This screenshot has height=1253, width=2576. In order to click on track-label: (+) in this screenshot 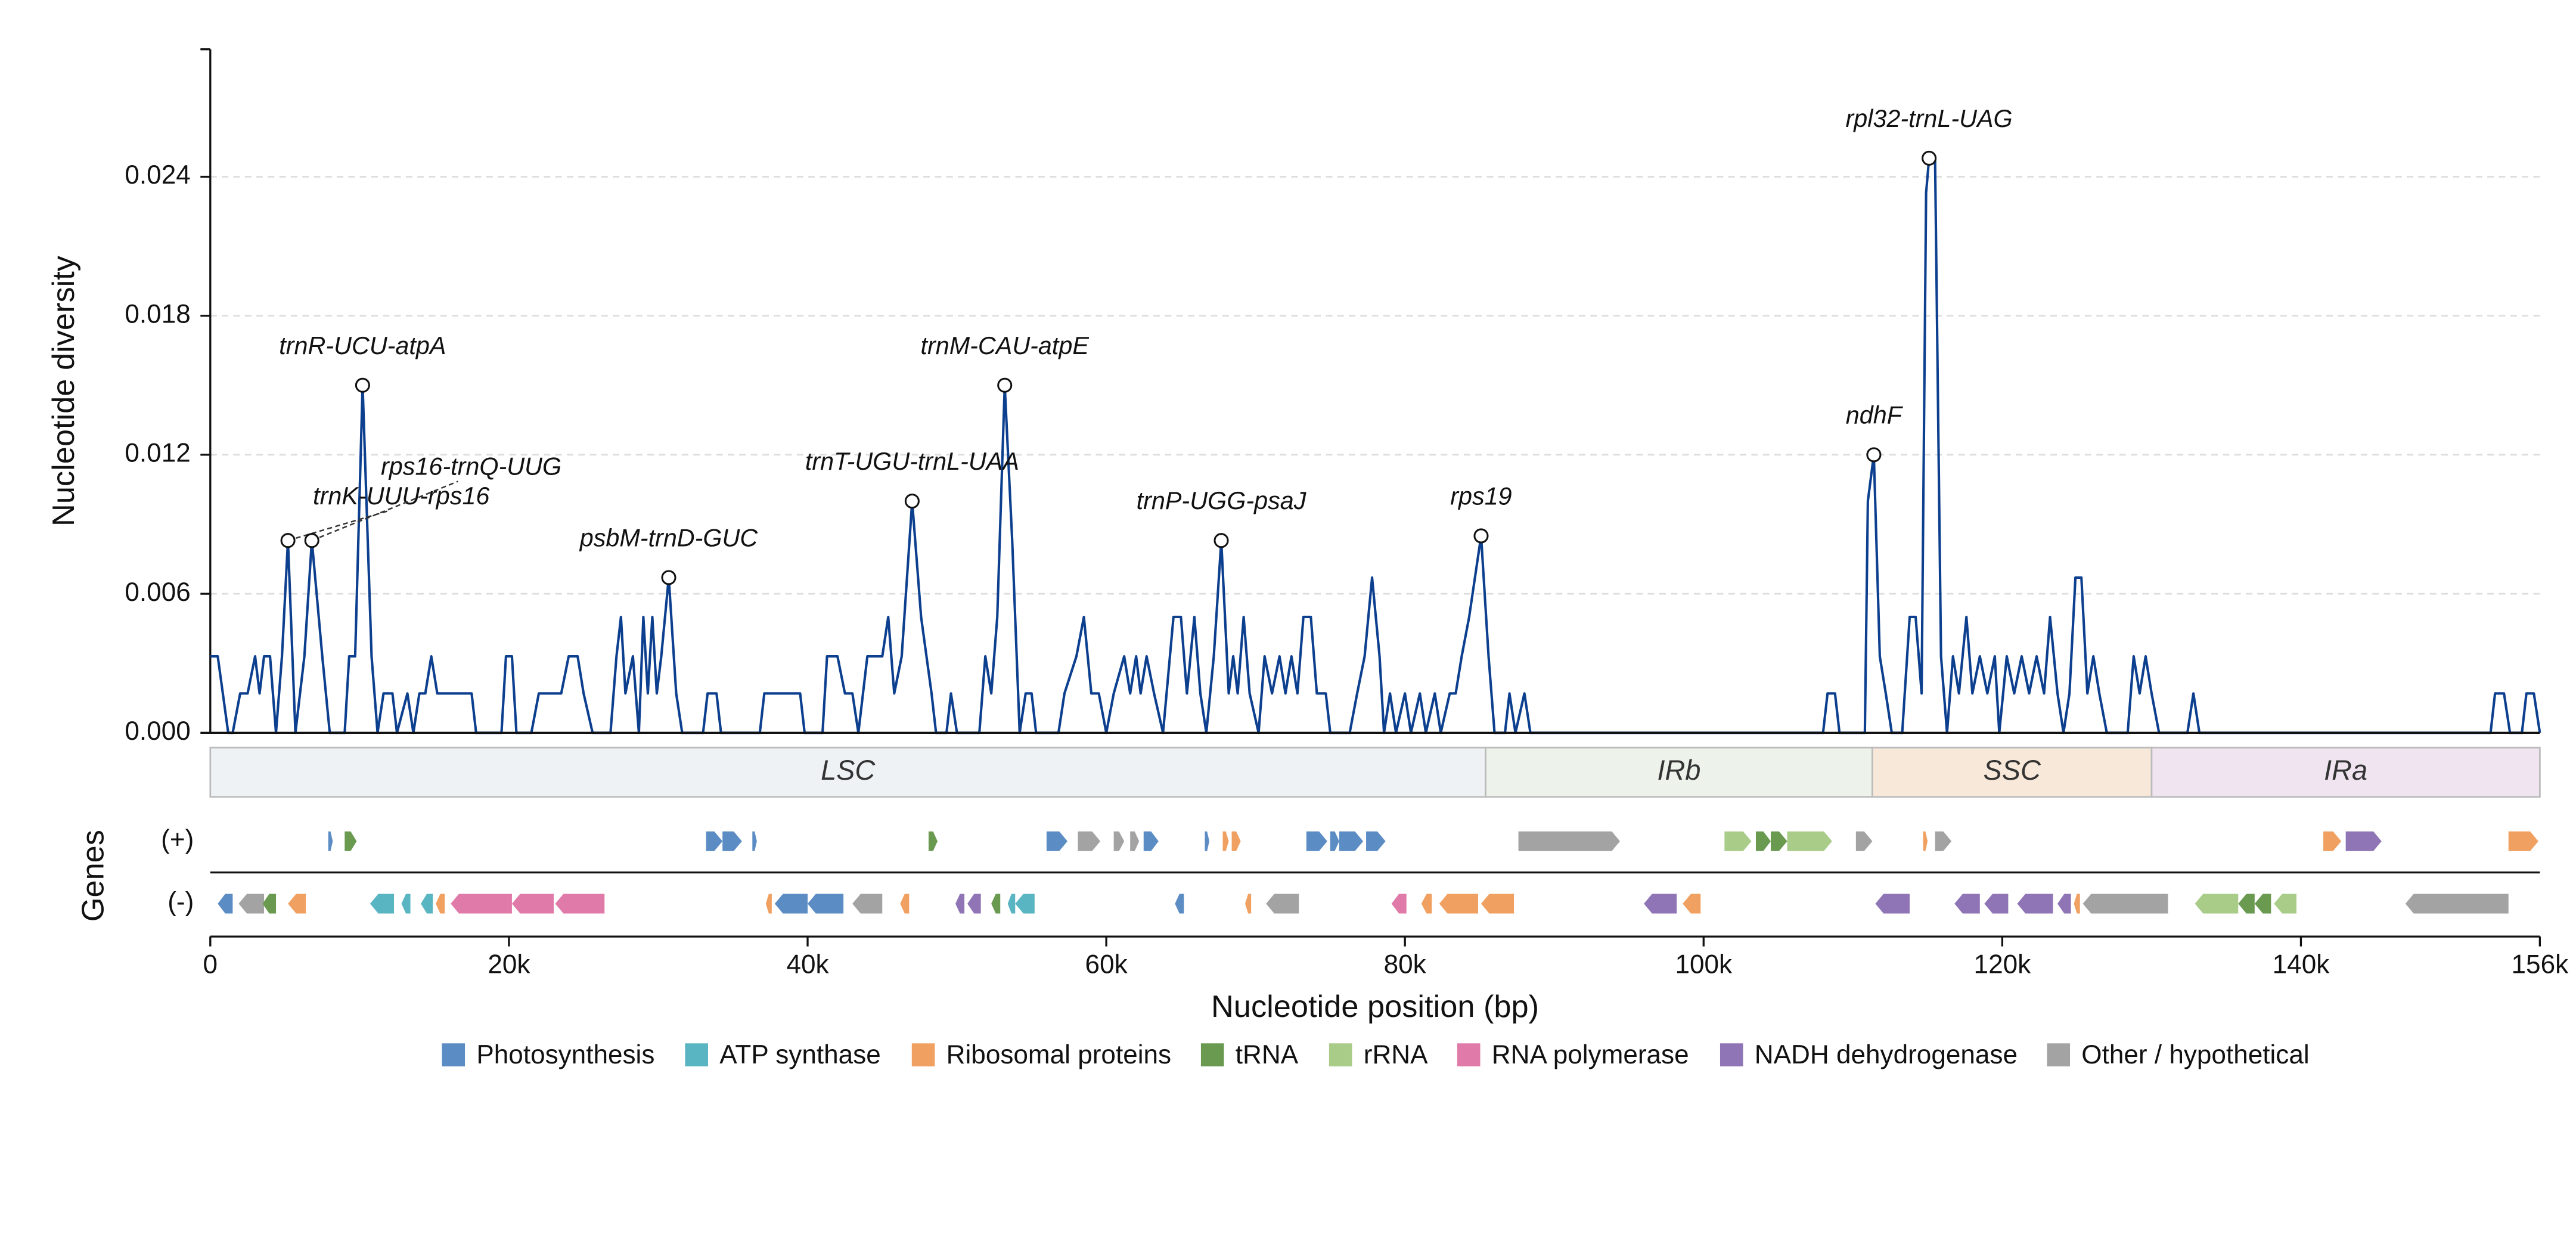, I will do `click(177, 839)`.